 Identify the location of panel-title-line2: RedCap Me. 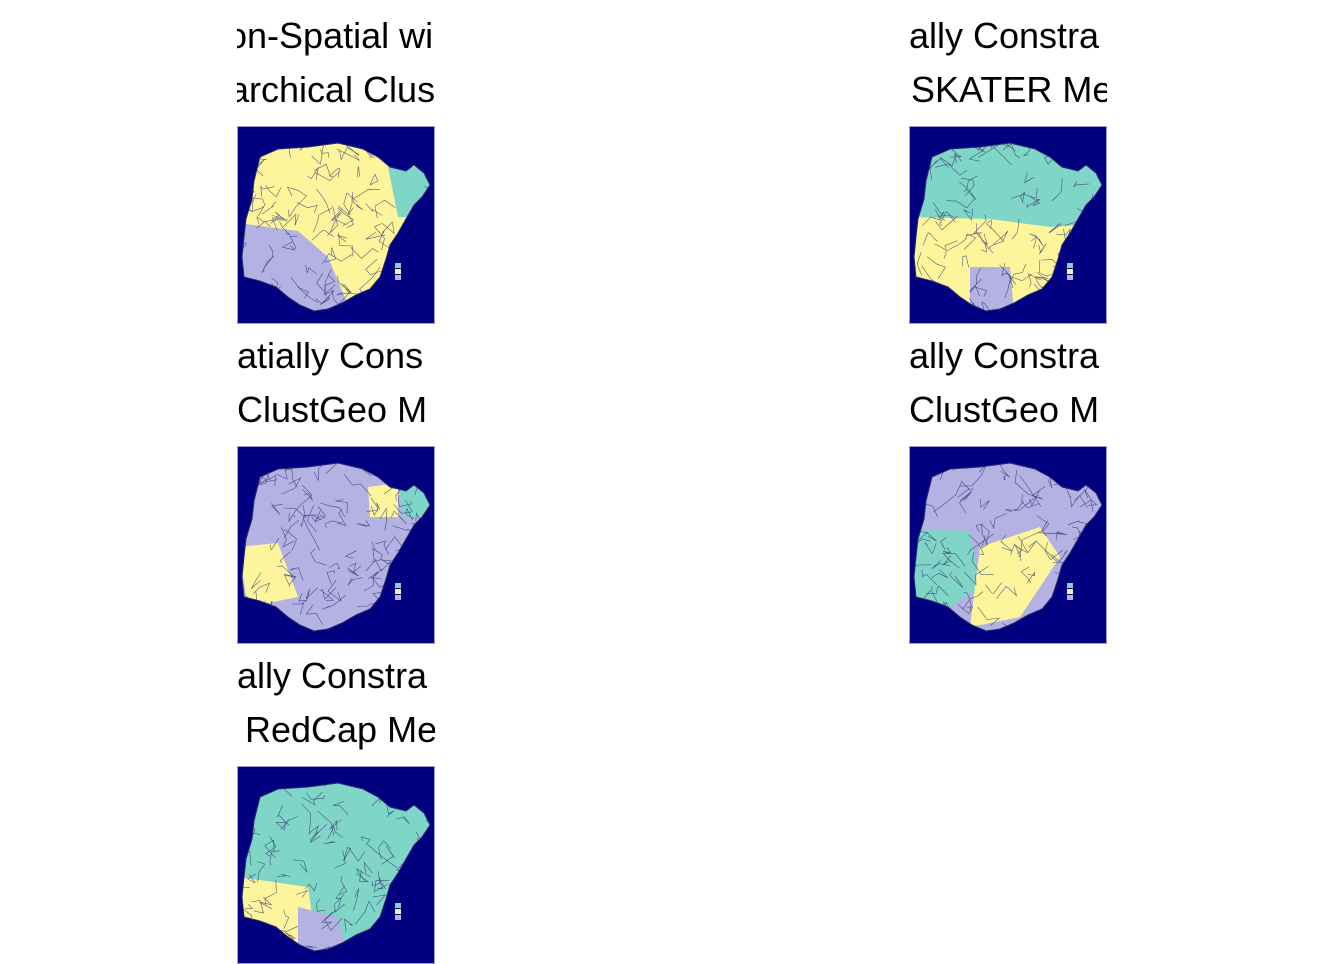
(340, 729).